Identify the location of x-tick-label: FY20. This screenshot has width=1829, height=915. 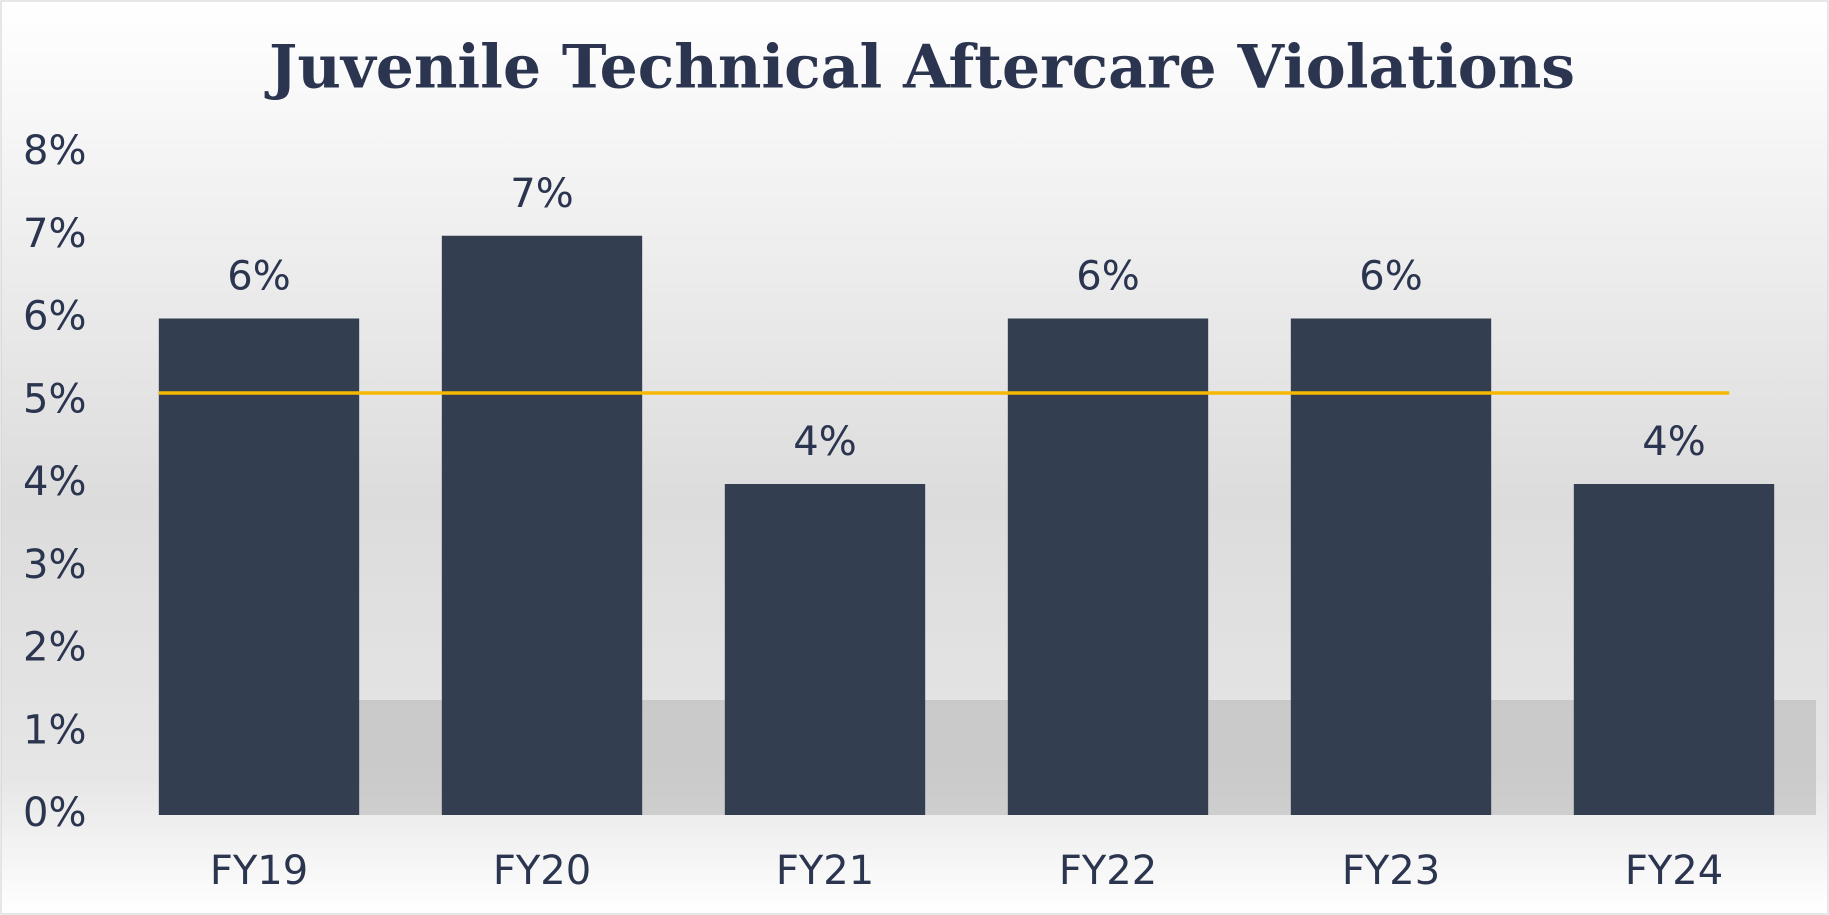
(542, 871).